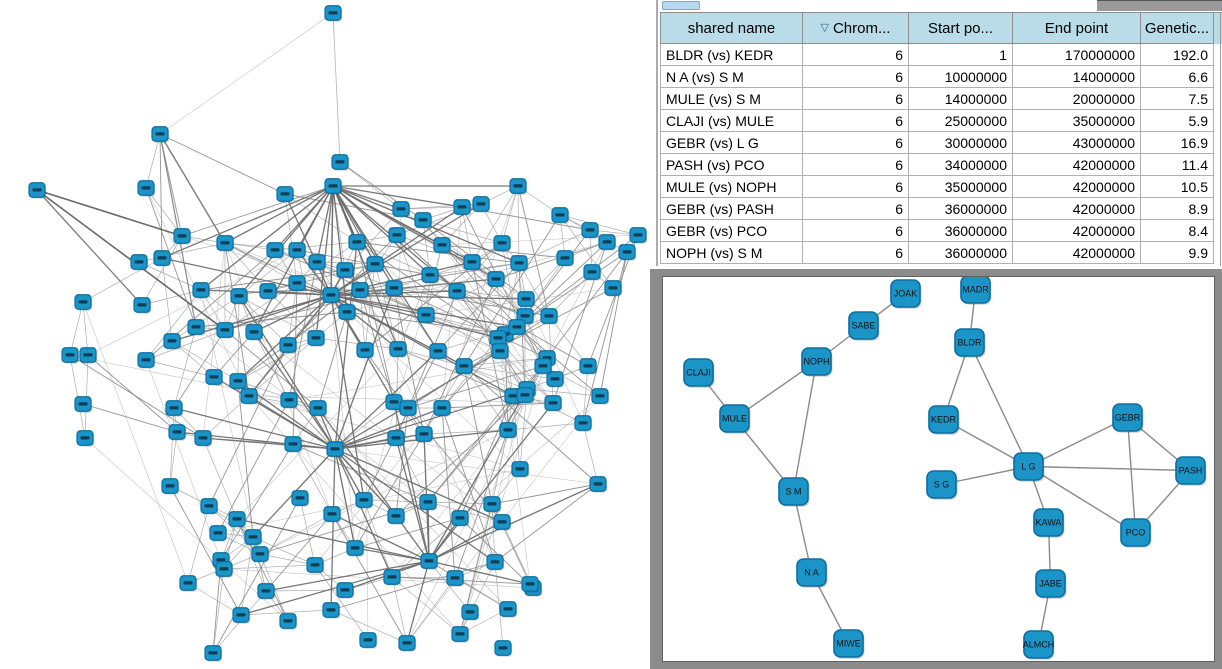  What do you see at coordinates (1076, 28) in the screenshot?
I see `col-header-end-point: End point` at bounding box center [1076, 28].